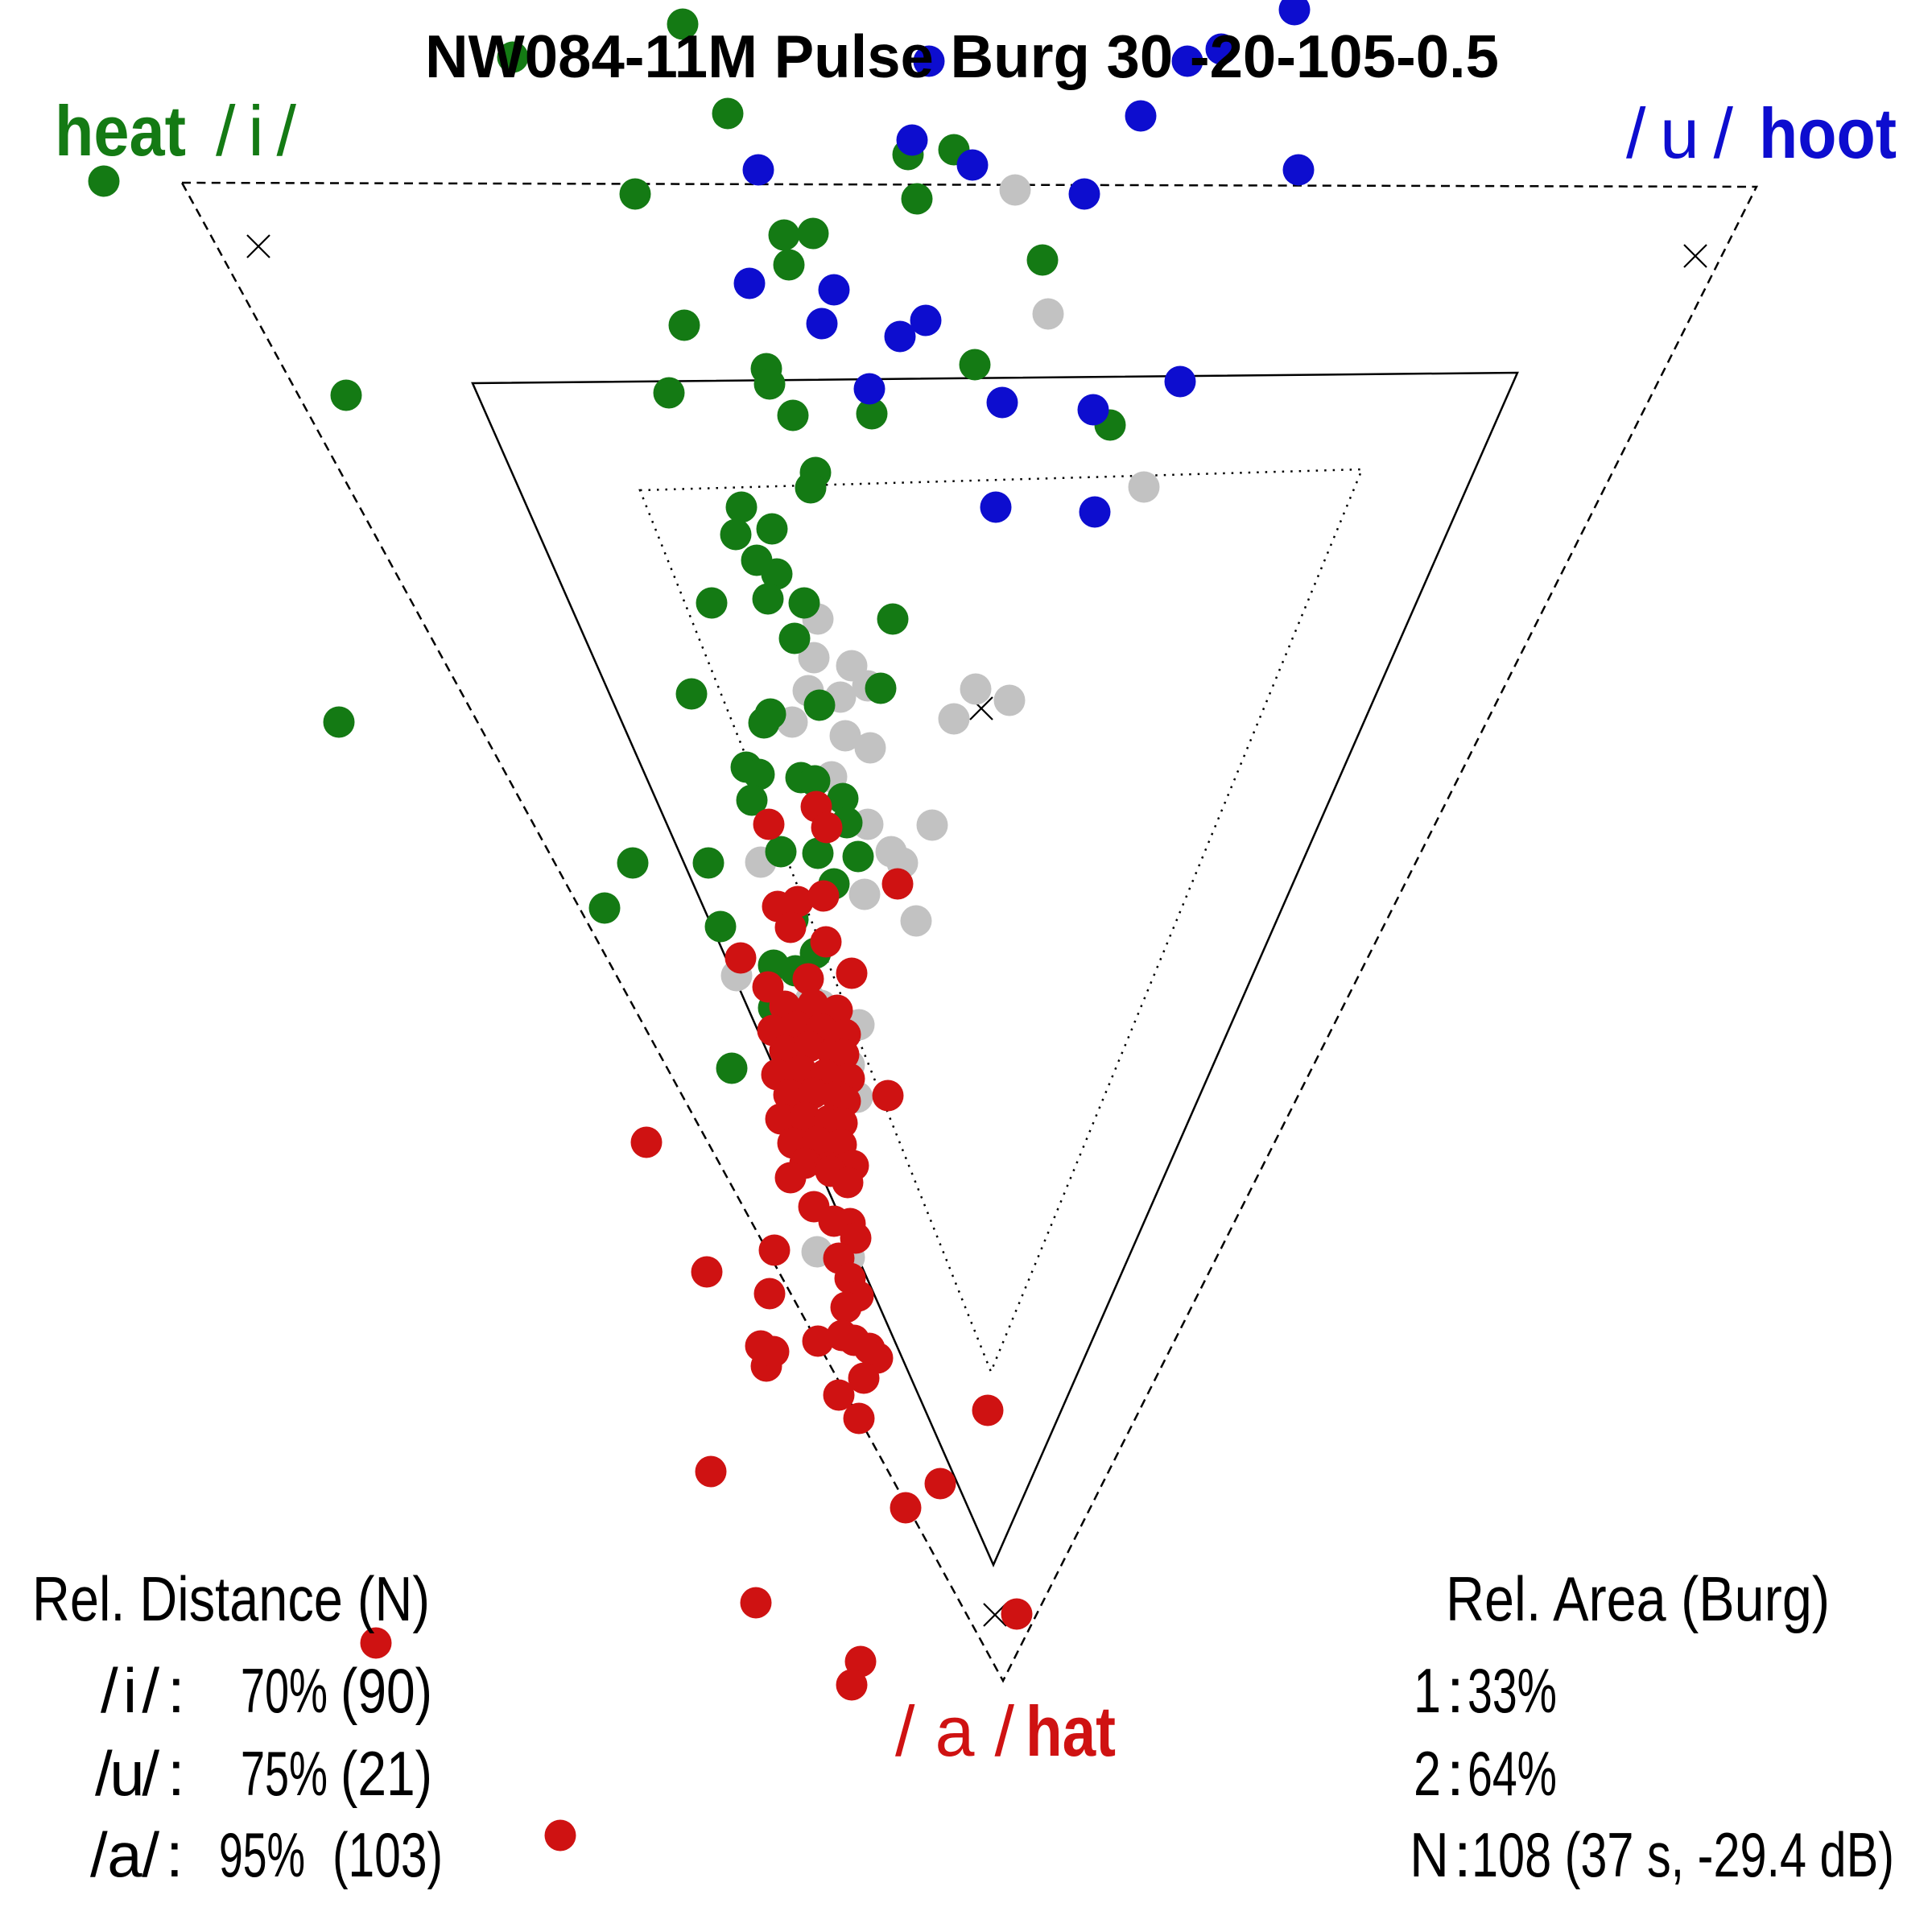  I want to click on svg-text: 108 (37 s, -29.4 dB), so click(1683, 1854).